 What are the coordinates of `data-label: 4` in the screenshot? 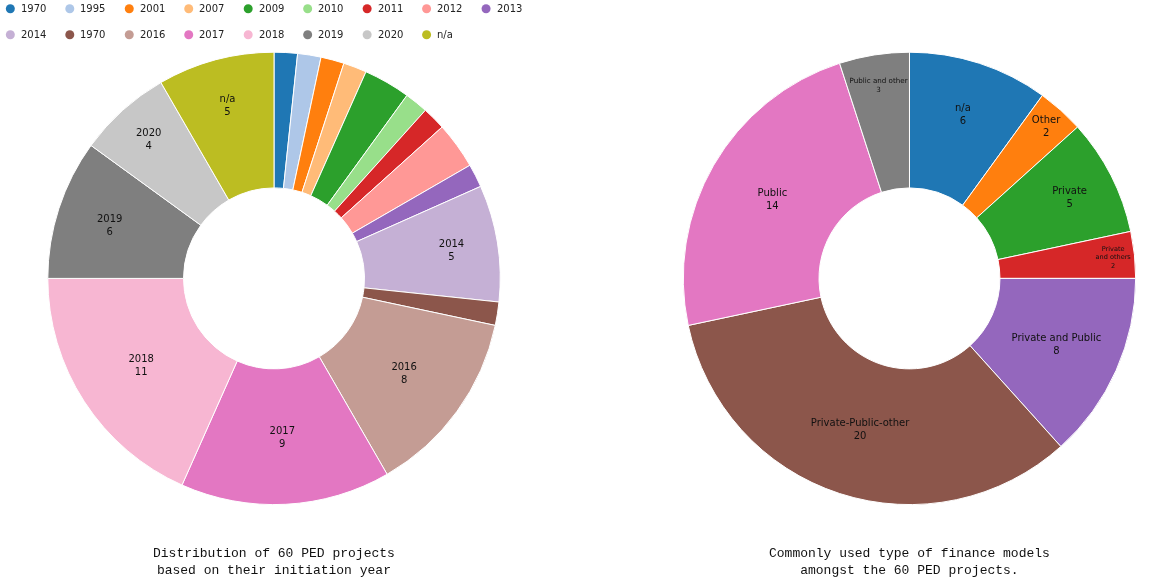 It's located at (148, 146).